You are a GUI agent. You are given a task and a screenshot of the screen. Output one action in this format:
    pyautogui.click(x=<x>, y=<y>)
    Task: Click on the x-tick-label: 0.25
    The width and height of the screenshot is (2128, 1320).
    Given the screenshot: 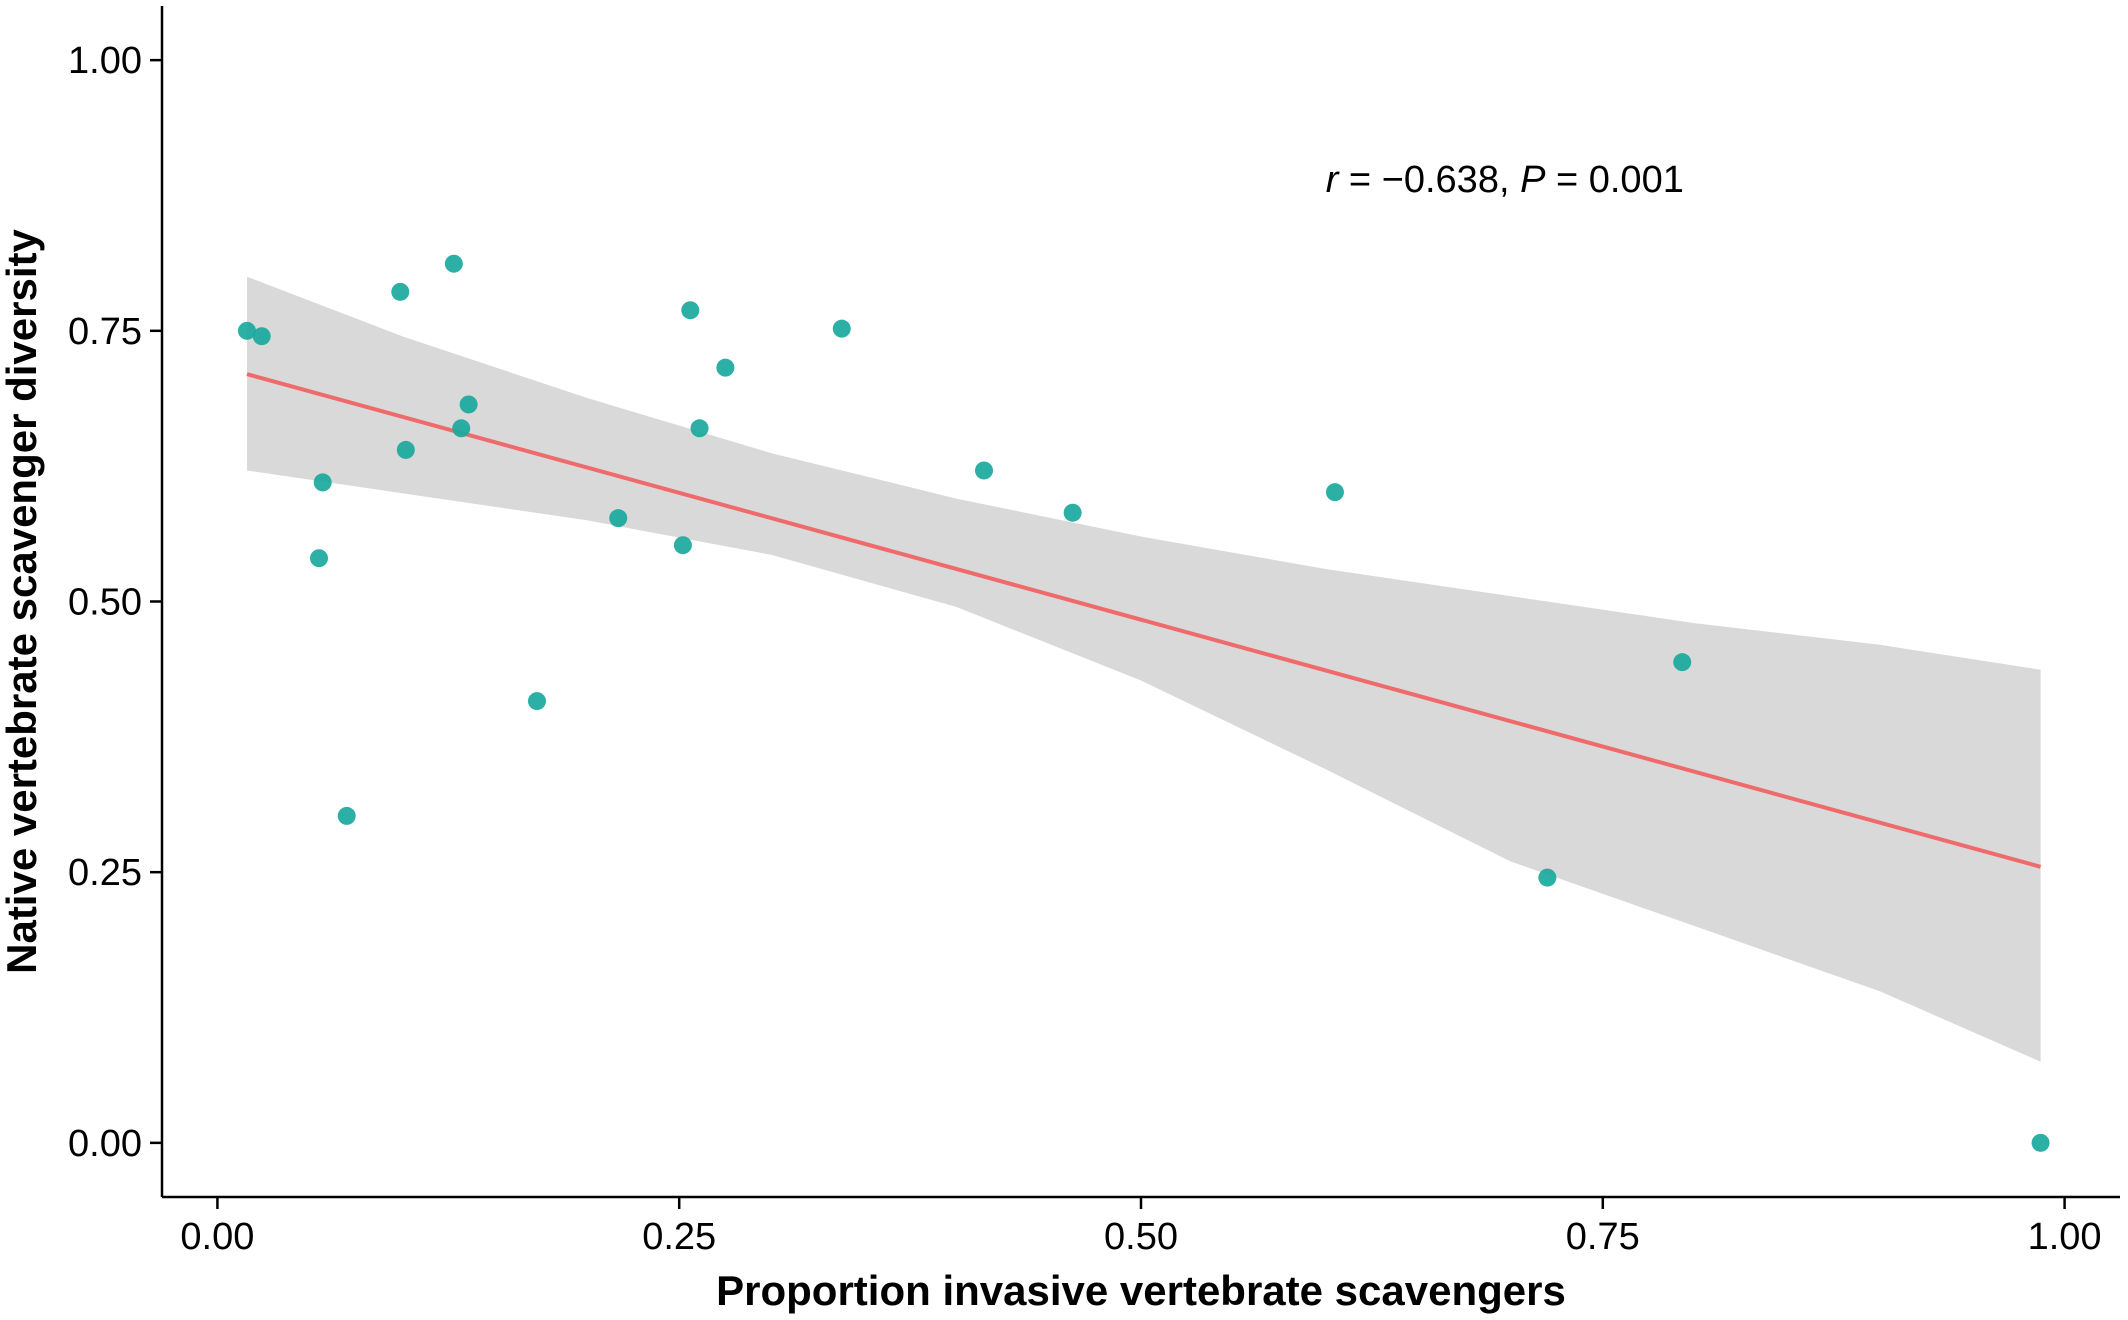 What is the action you would take?
    pyautogui.click(x=679, y=1237)
    